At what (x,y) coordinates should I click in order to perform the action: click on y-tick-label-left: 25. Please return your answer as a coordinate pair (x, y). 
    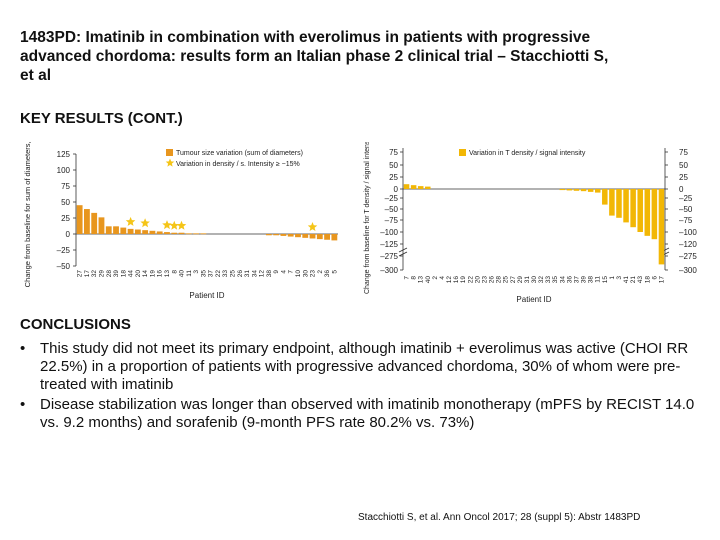
    Looking at the image, I should click on (393, 177).